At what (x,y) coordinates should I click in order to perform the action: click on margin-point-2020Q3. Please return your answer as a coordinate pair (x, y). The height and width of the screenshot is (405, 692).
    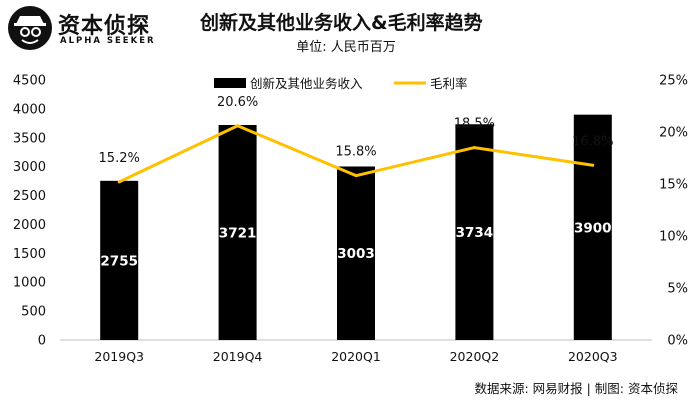
    Looking at the image, I should click on (593, 165).